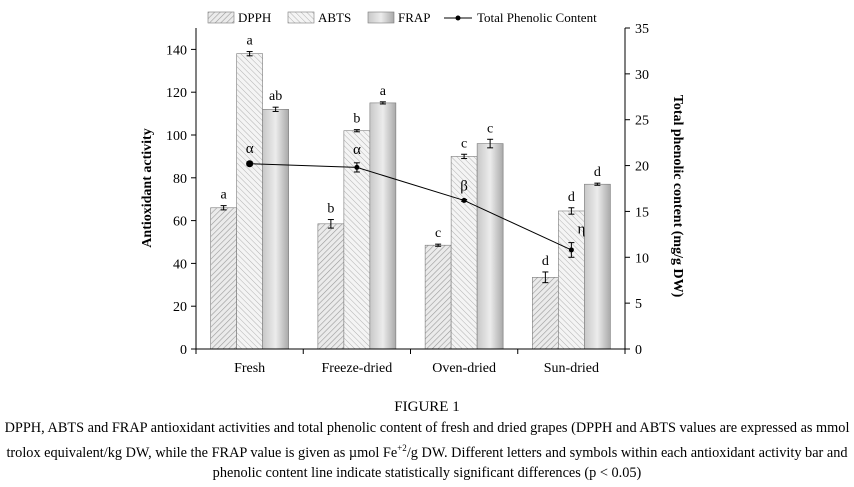 Image resolution: width=854 pixels, height=487 pixels. Describe the element at coordinates (642, 258) in the screenshot. I see `y2-tick-label: 10` at that location.